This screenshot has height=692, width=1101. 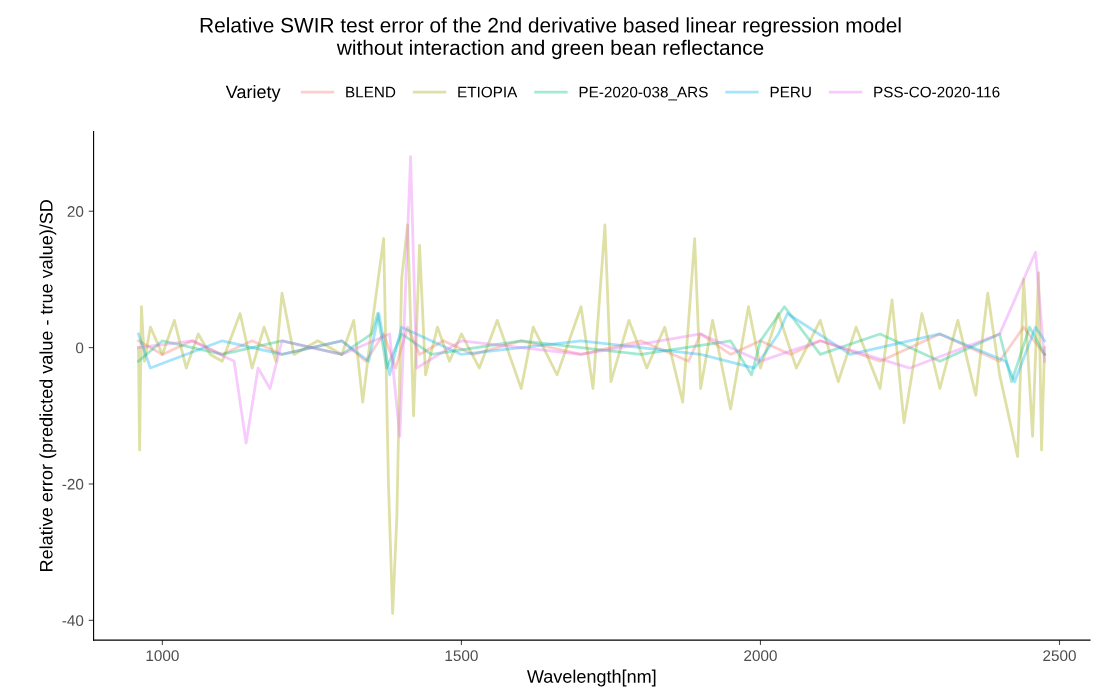 I want to click on legend-label: PE-2020-038_ARS, so click(x=643, y=93).